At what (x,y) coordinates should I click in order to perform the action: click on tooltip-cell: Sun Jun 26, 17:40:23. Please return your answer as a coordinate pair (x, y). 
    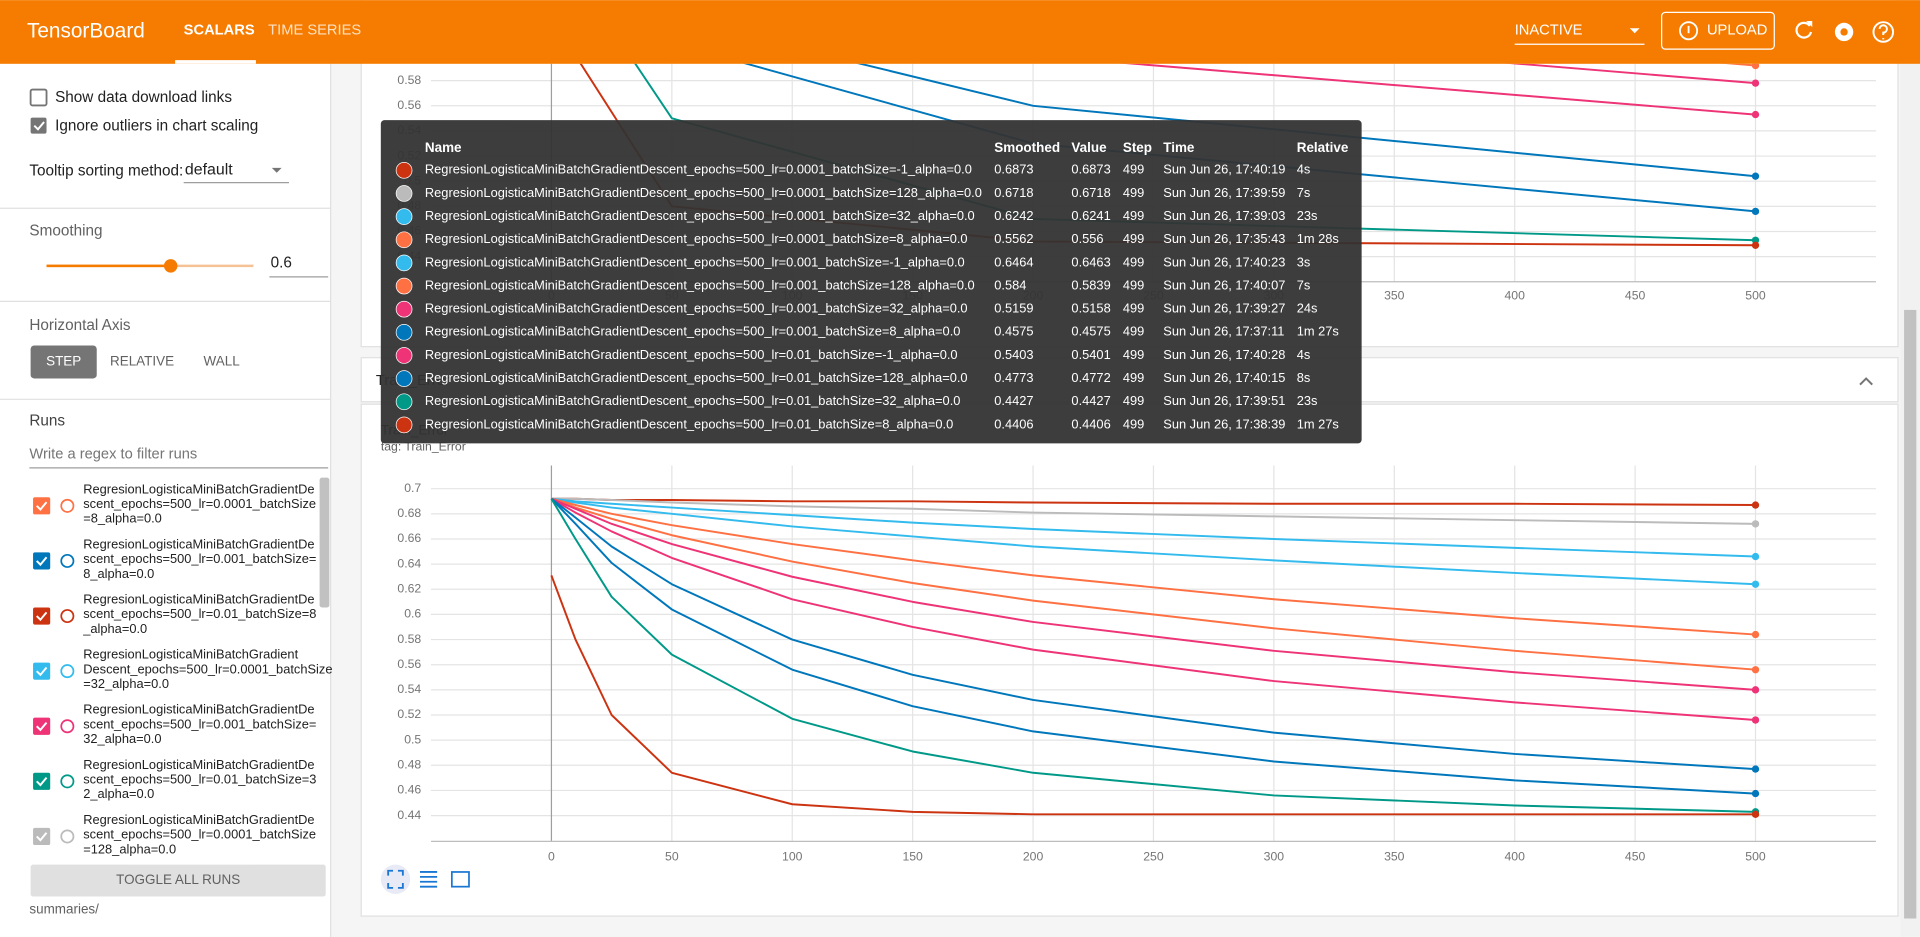
    Looking at the image, I should click on (1224, 261).